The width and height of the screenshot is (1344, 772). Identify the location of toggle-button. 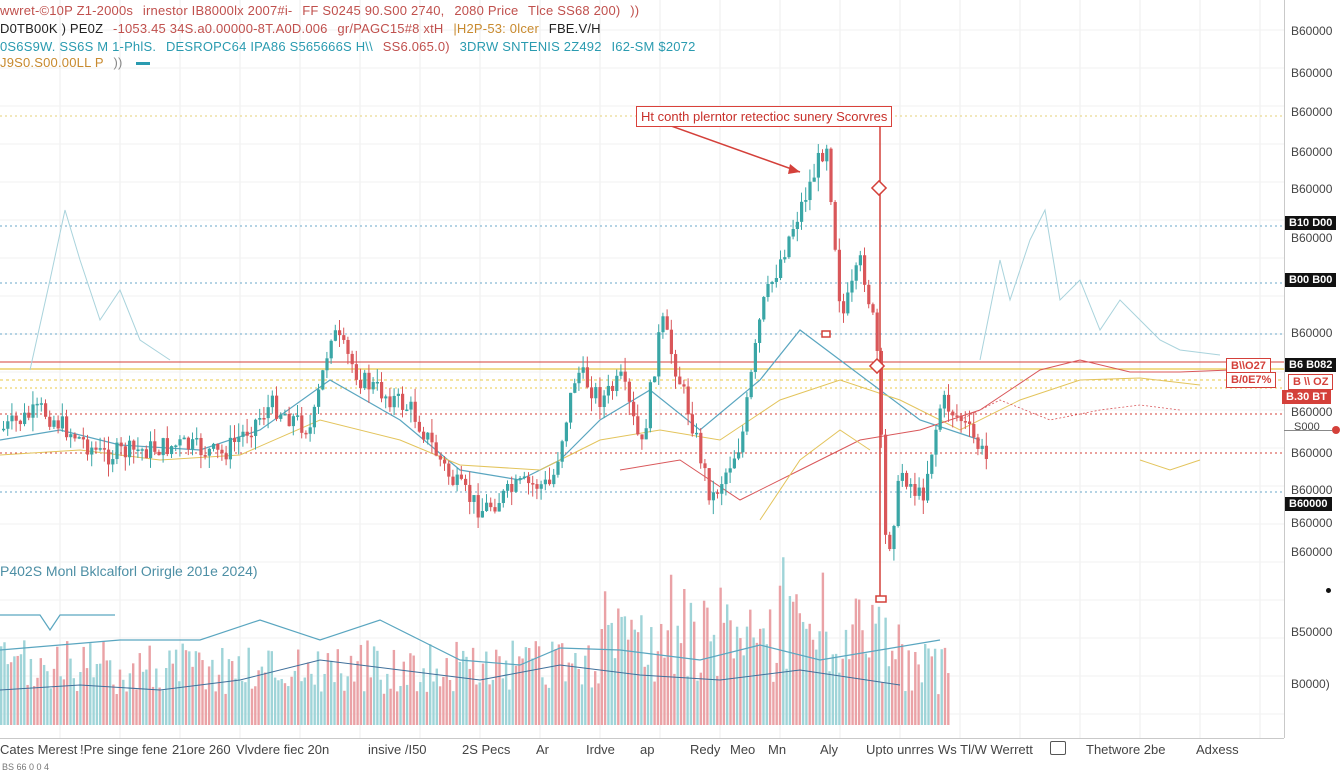
(1058, 748).